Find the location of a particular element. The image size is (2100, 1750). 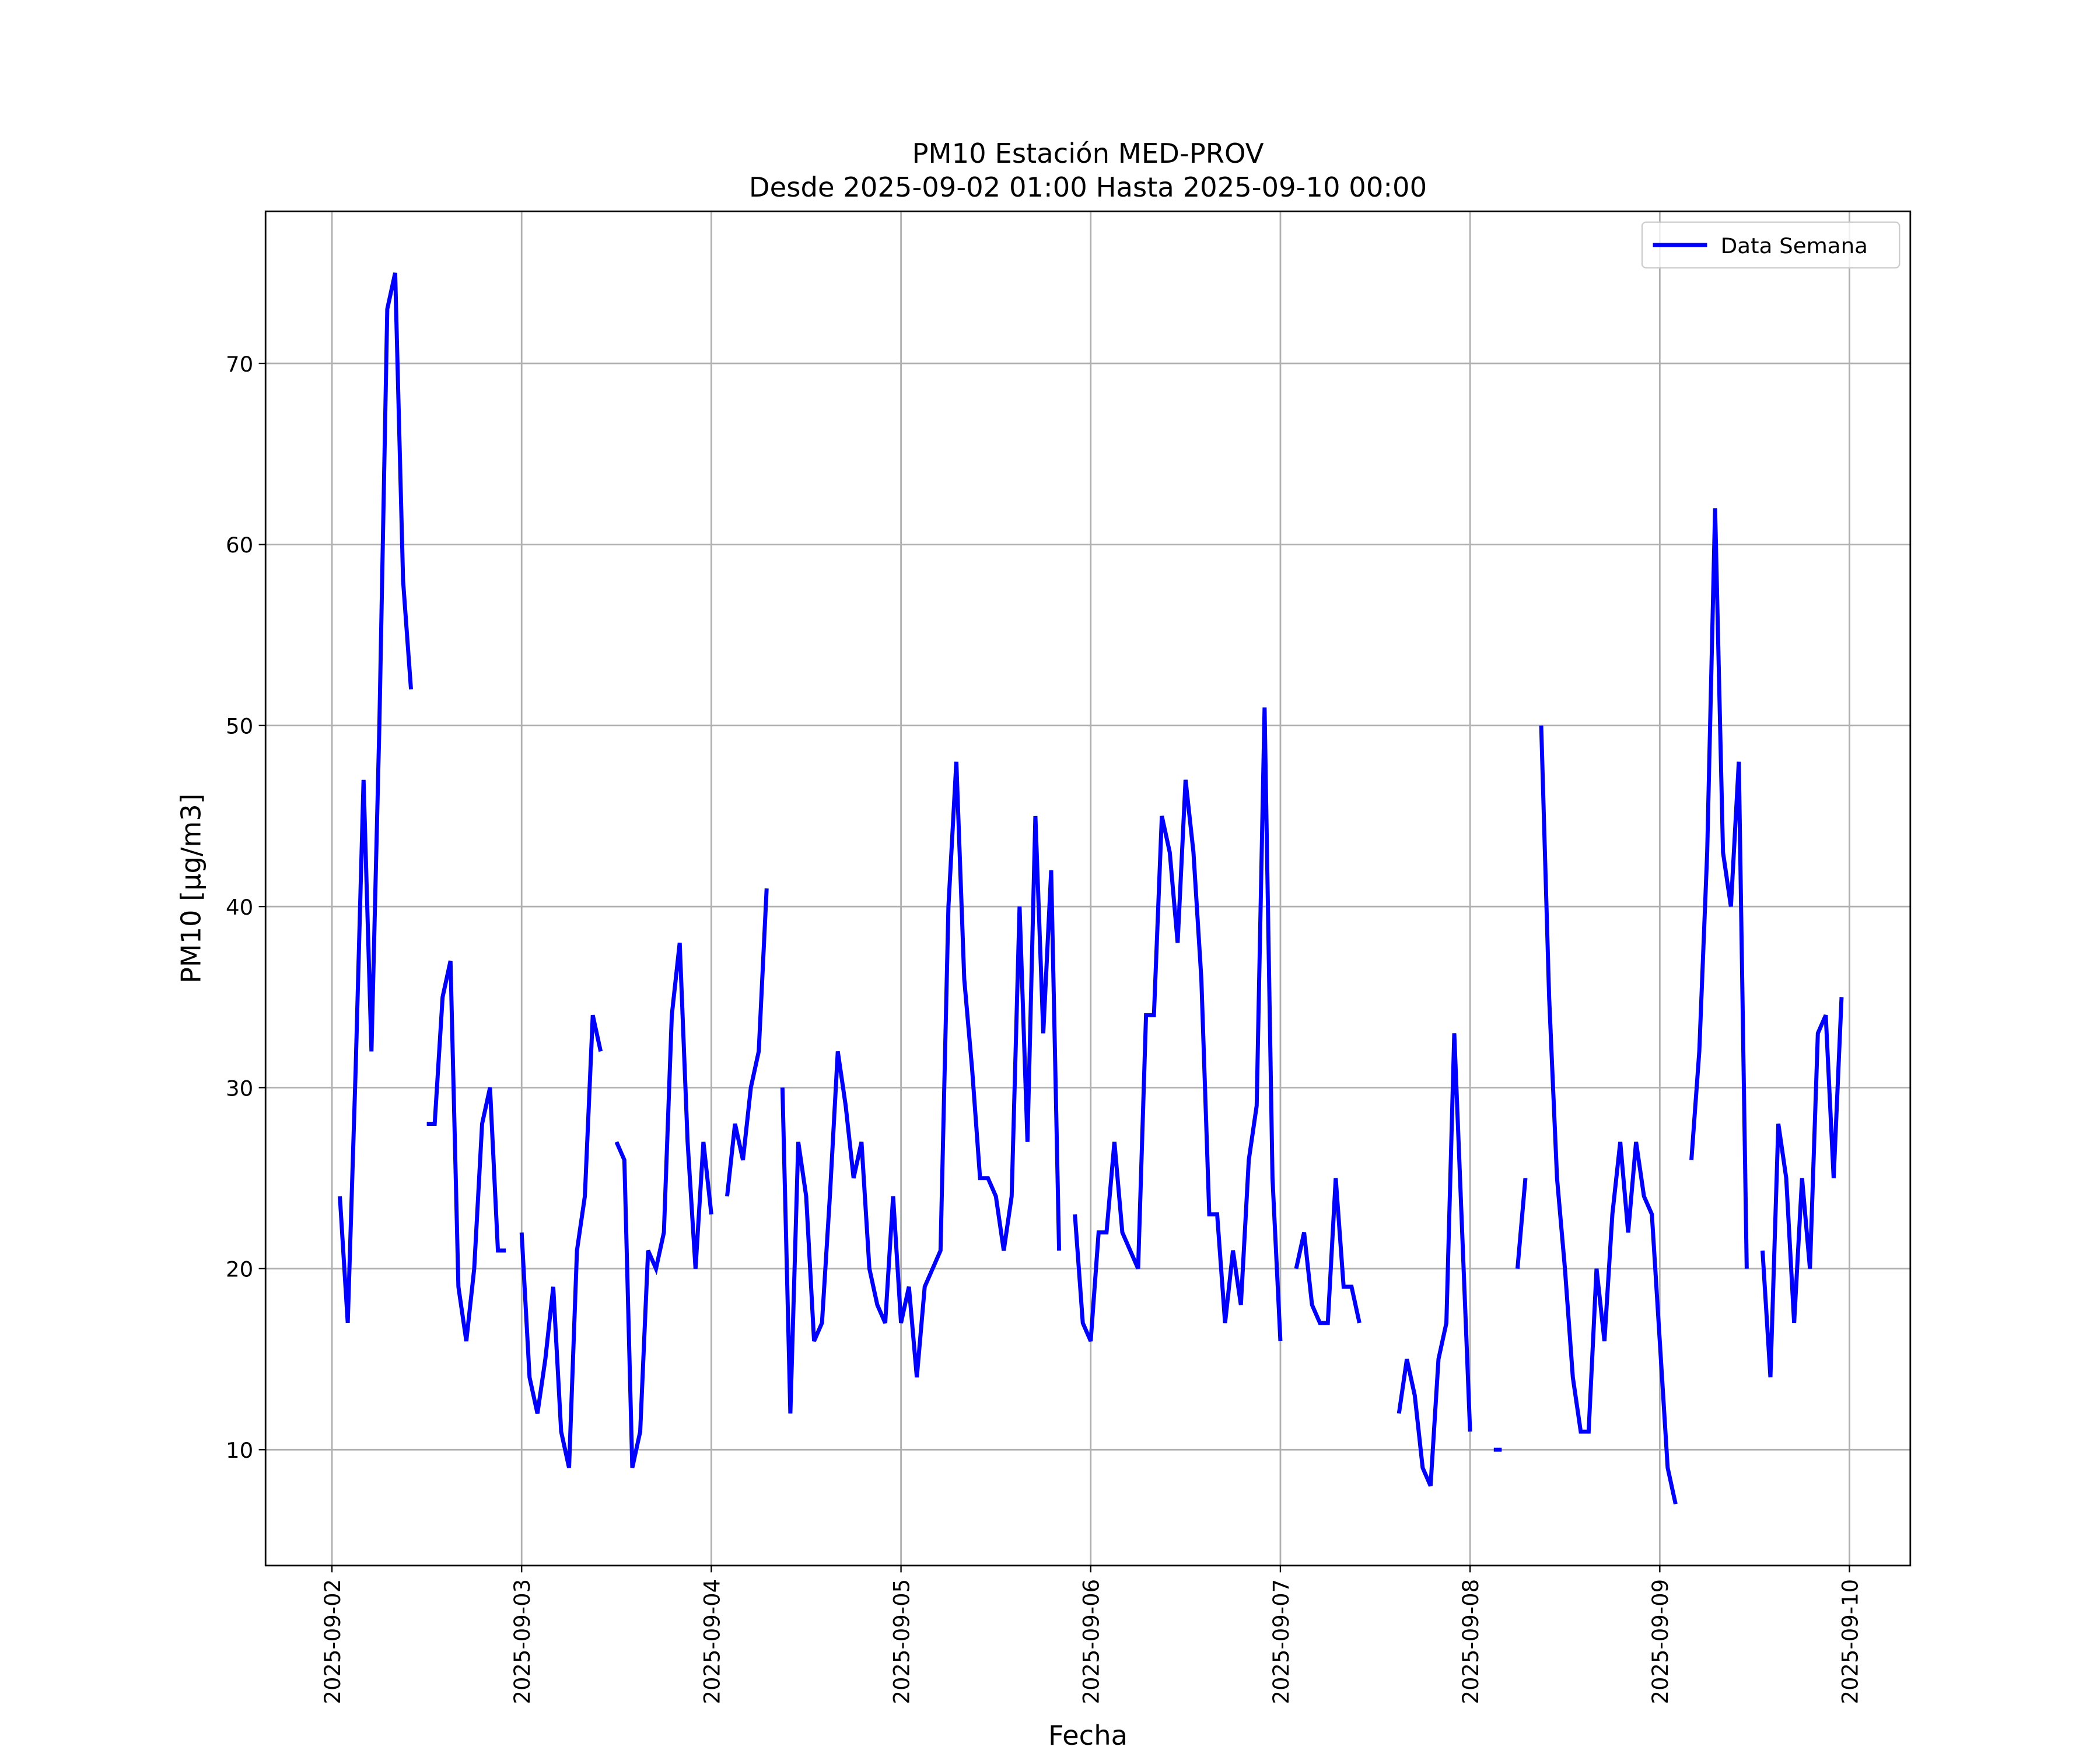

legend: Data Semana is located at coordinates (1771, 245).